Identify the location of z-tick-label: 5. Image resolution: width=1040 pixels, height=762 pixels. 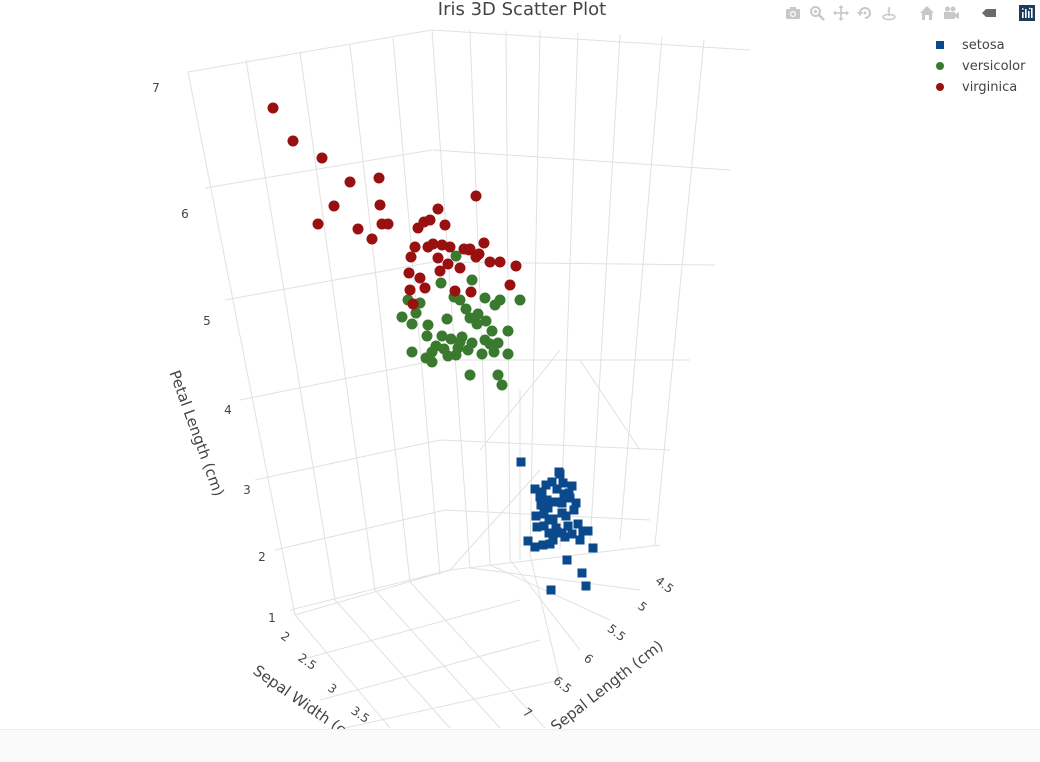
(207, 321).